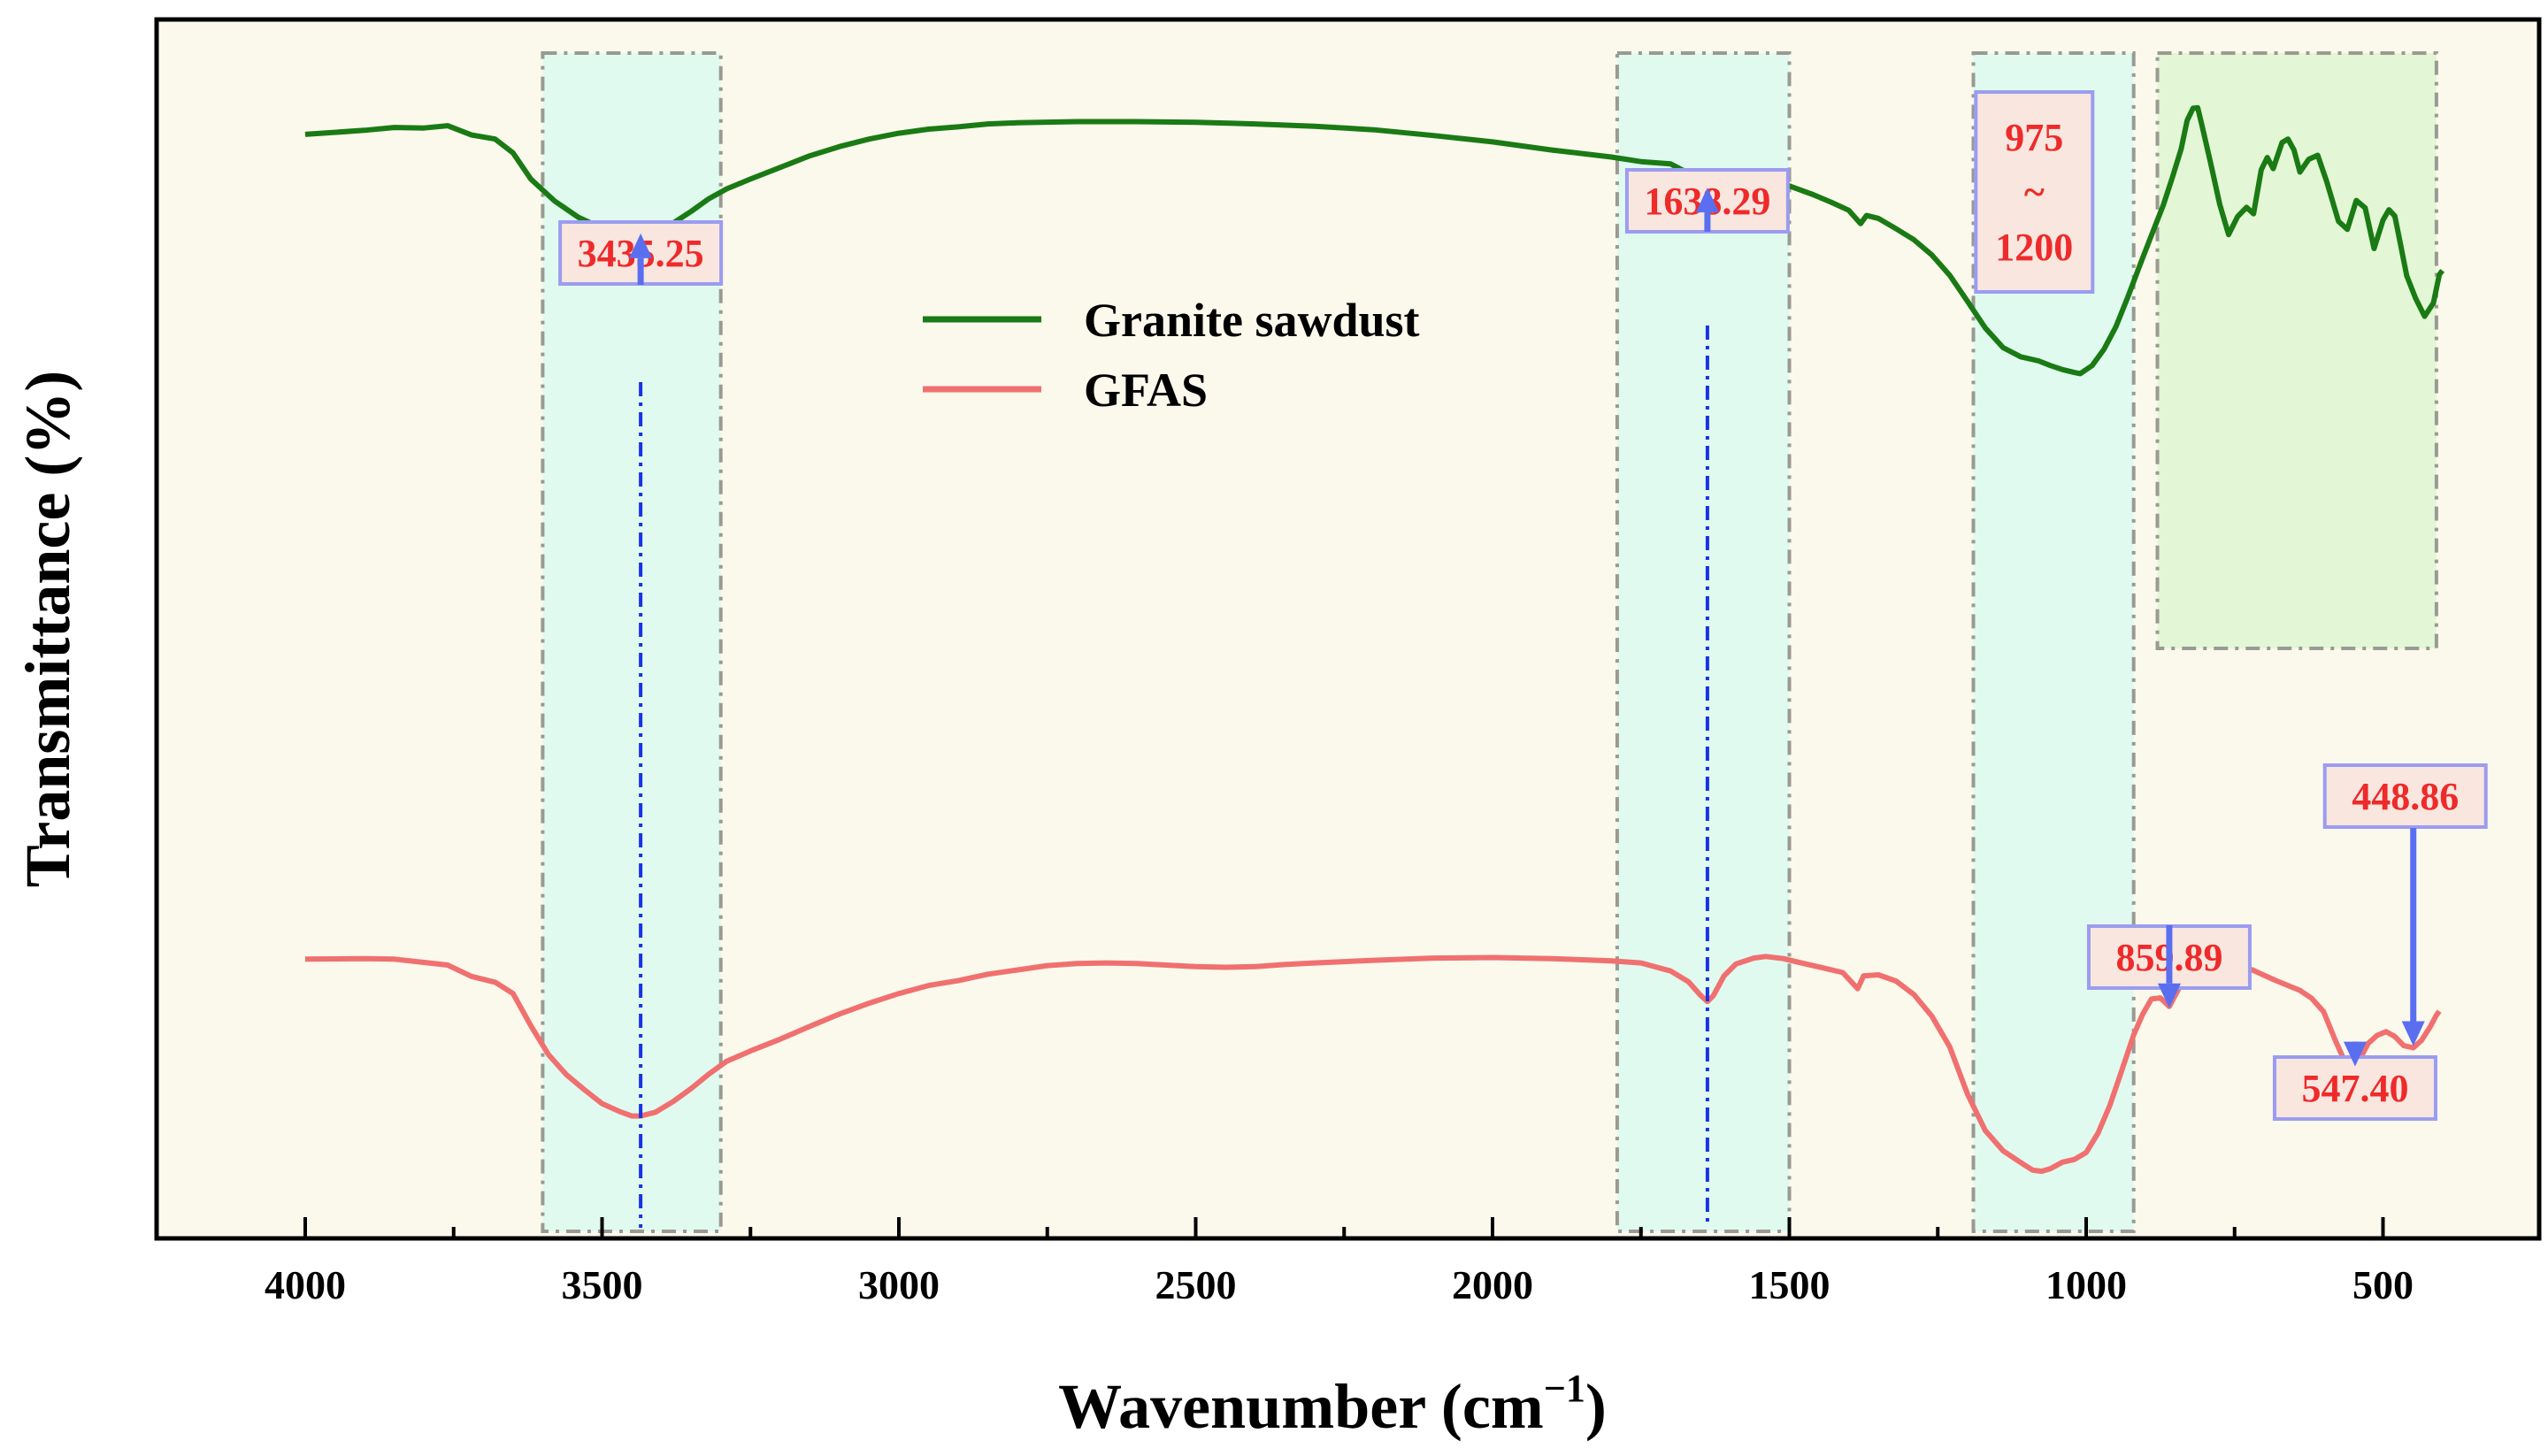  I want to click on legend-label-gfas: GFAS, so click(1146, 390).